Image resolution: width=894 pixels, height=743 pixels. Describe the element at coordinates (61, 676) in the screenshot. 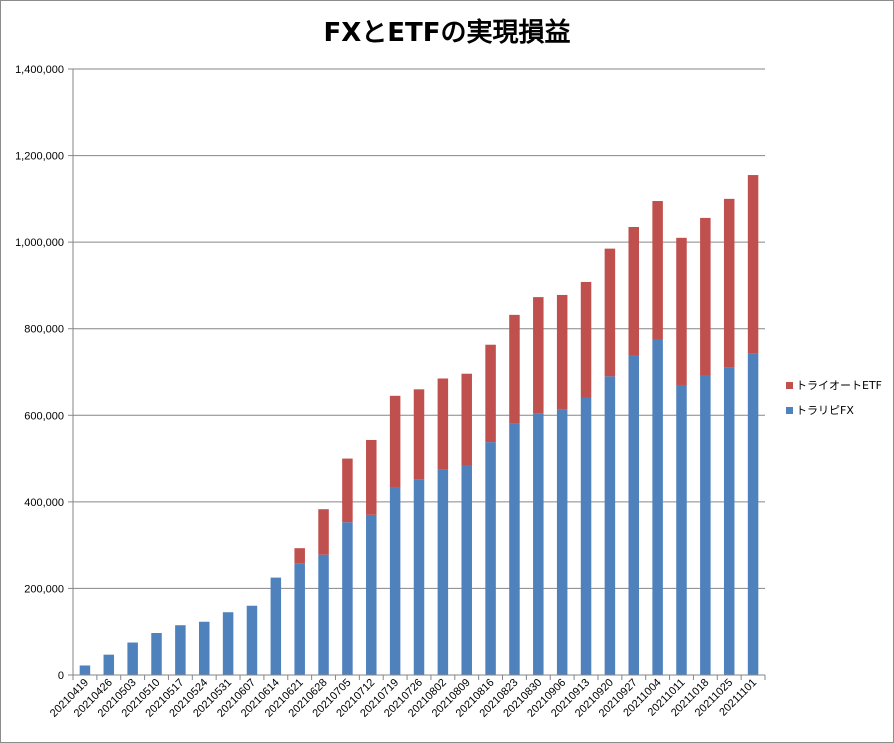

I see `y-tick-label: 0` at that location.